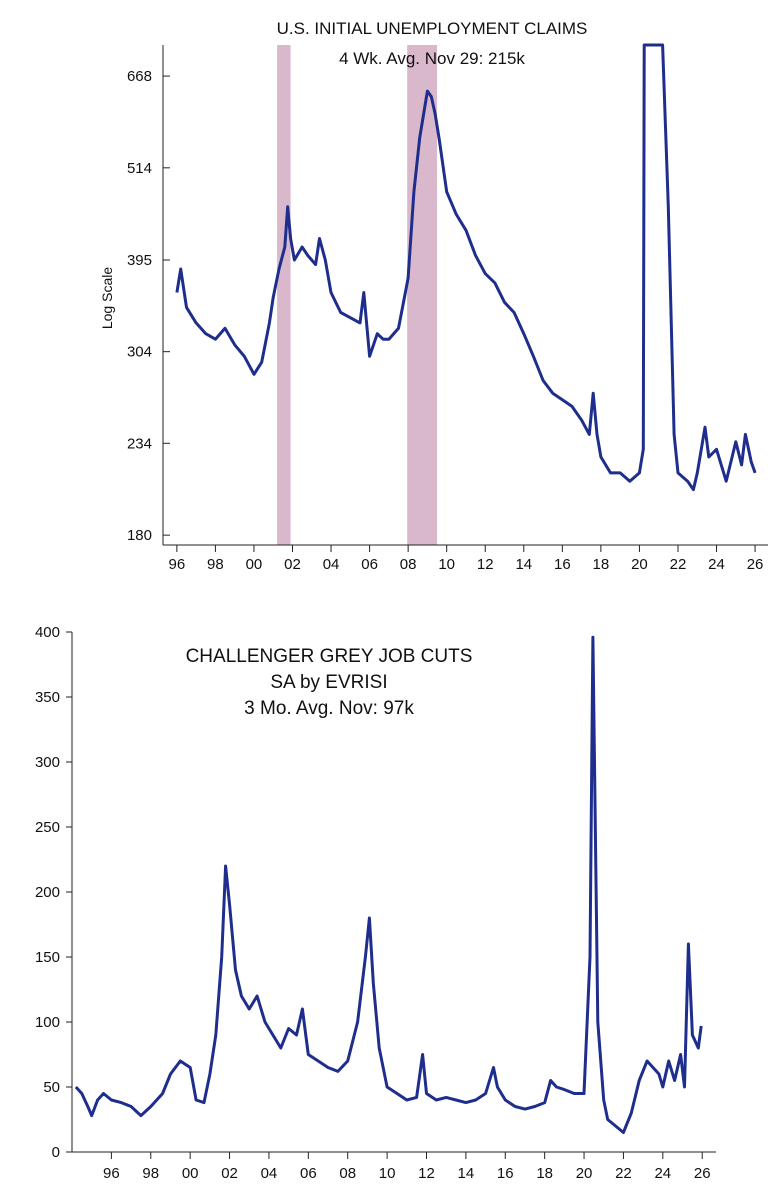 This screenshot has width=778, height=1200. Describe the element at coordinates (584, 1173) in the screenshot. I see `job-cuts-x-tick-label: 20` at that location.